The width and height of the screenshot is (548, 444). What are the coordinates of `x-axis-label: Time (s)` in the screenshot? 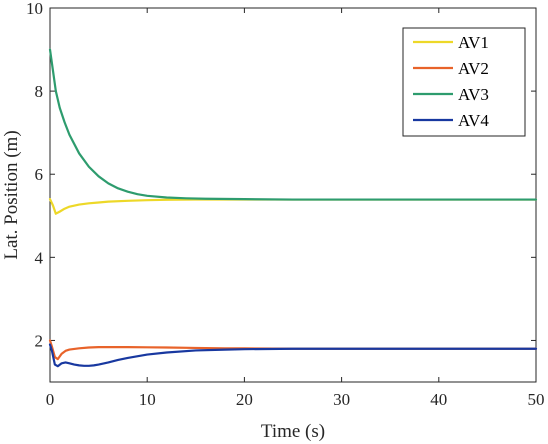 It's located at (293, 431).